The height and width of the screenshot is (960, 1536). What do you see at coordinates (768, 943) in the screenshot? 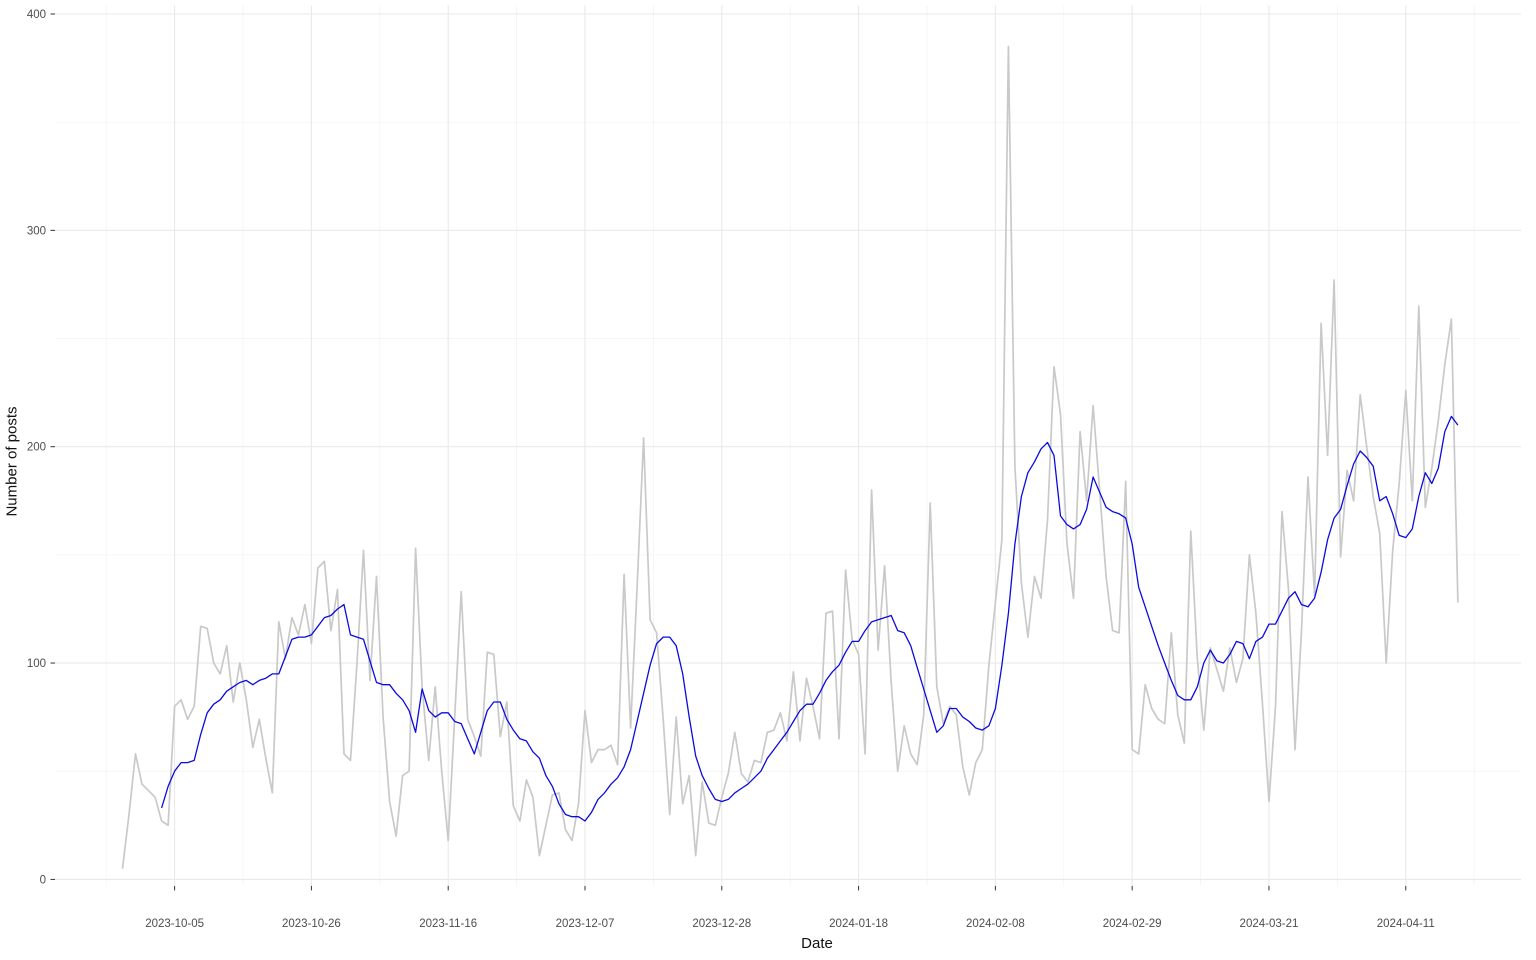
I see `x-axis-title: Date` at bounding box center [768, 943].